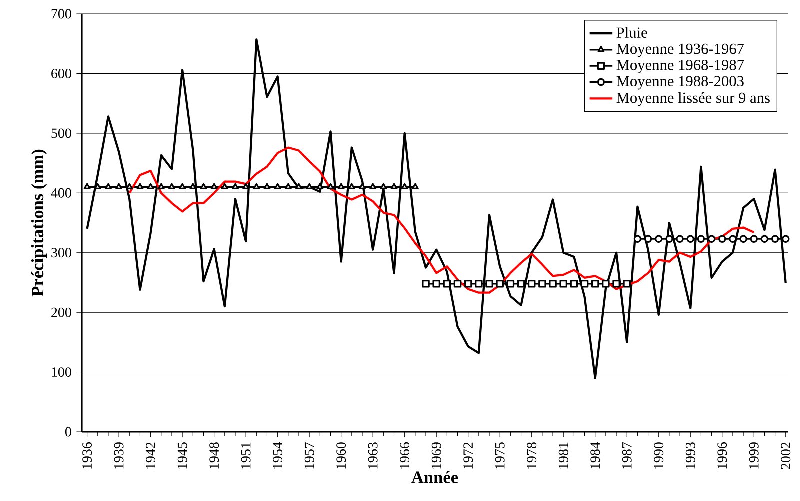 This screenshot has height=501, width=800. I want to click on x-tick-label: 1960, so click(341, 455).